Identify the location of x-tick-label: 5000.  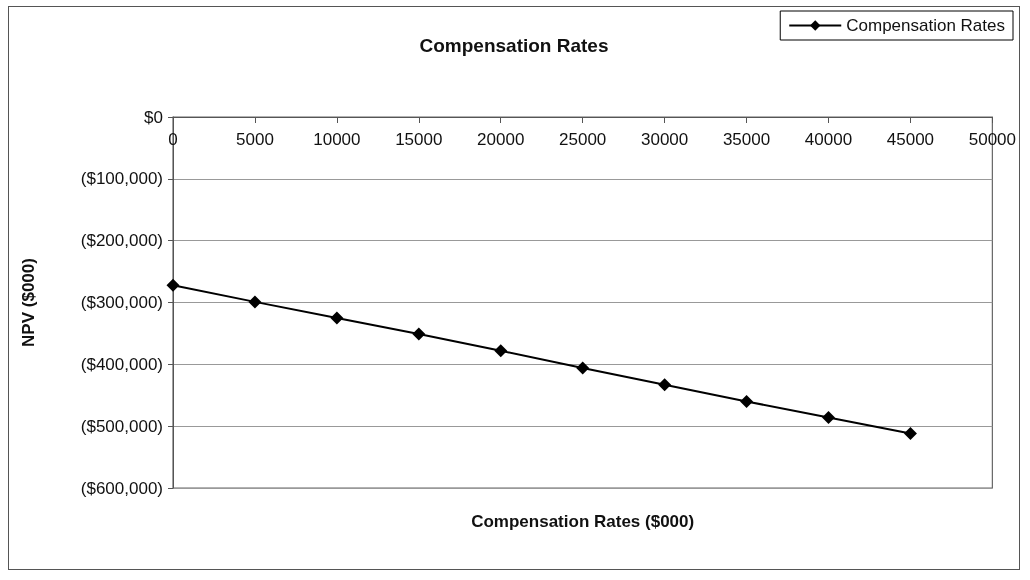
(255, 139).